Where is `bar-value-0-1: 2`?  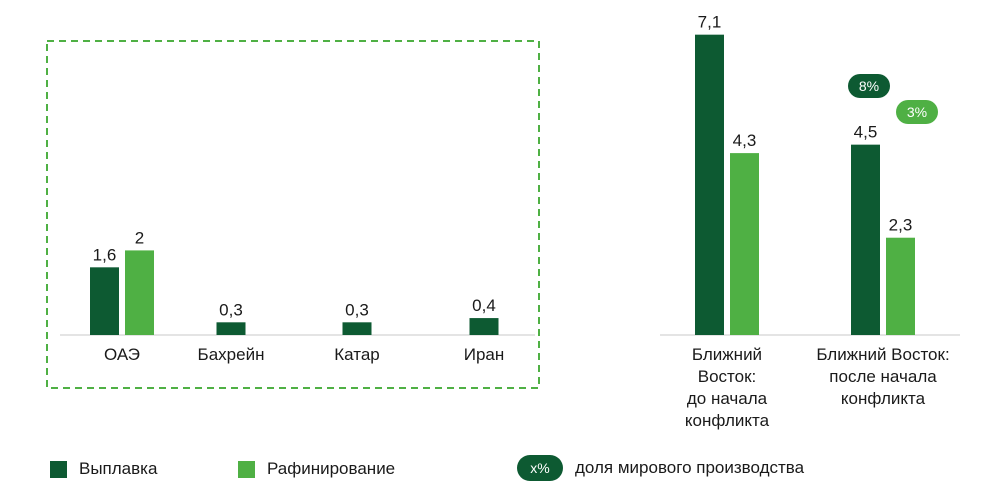
bar-value-0-1: 2 is located at coordinates (139, 237).